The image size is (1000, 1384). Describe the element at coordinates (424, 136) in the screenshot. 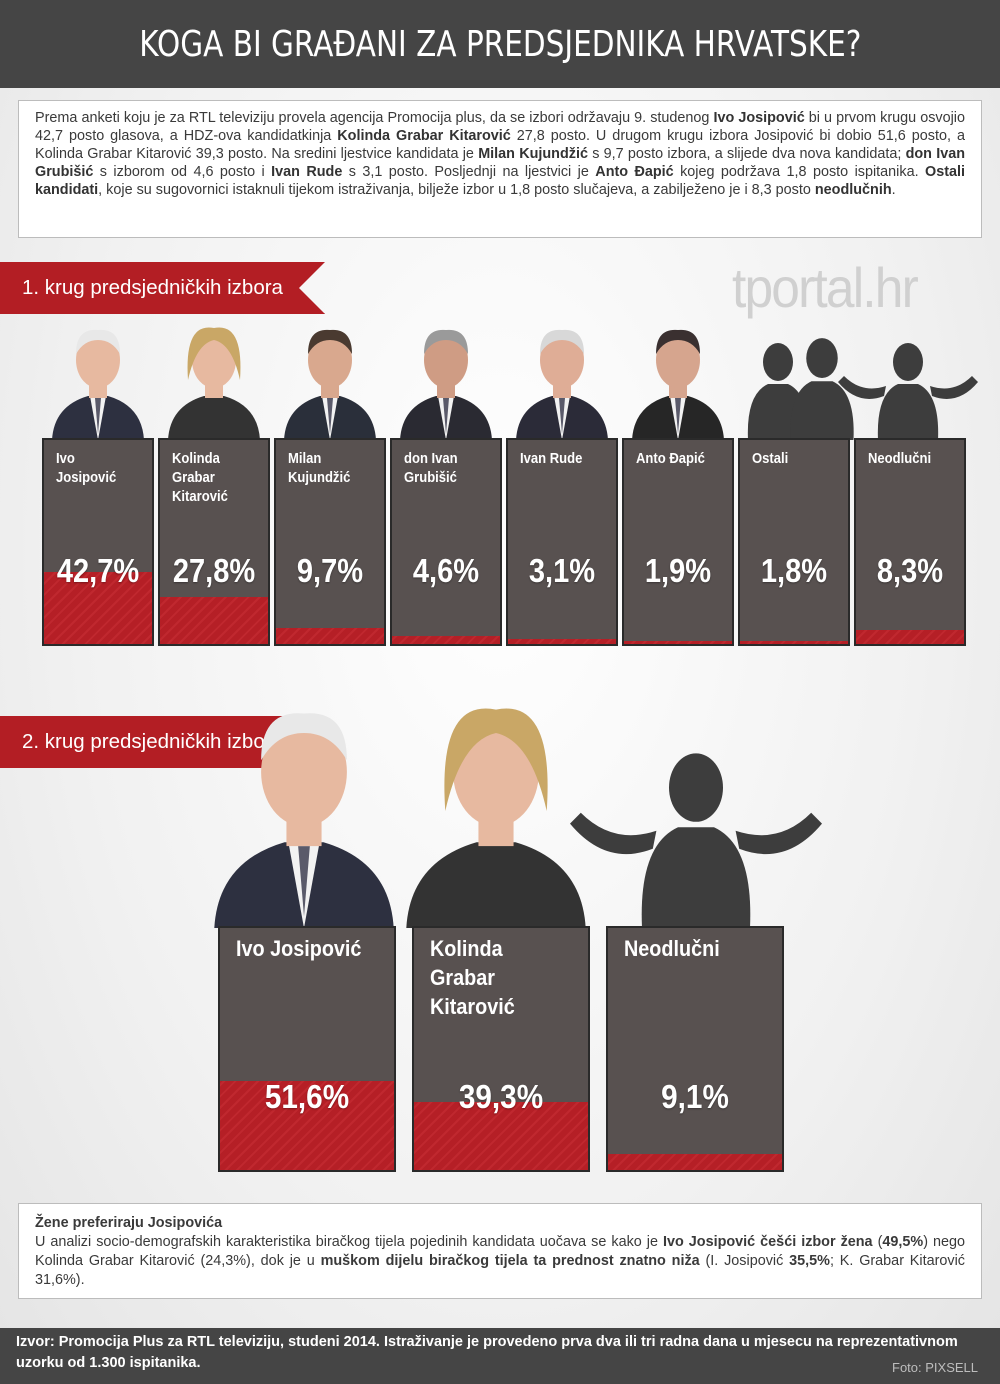

I see `intro-segment: Kolinda Grabar Kitarović` at that location.